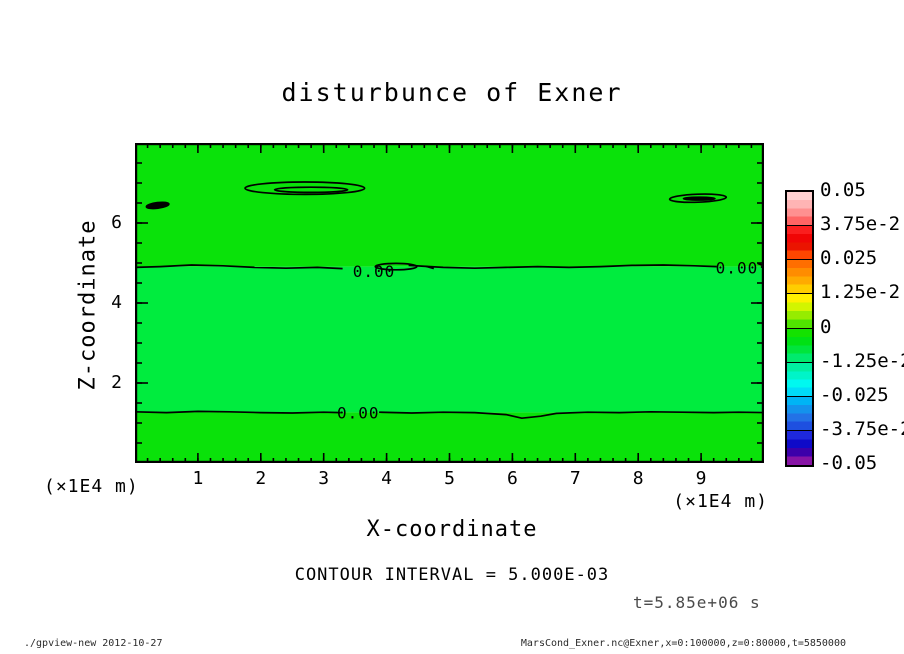 The width and height of the screenshot is (904, 654). I want to click on footer-program-stamp: ./gpview-new 2012-10-27, so click(93, 643).